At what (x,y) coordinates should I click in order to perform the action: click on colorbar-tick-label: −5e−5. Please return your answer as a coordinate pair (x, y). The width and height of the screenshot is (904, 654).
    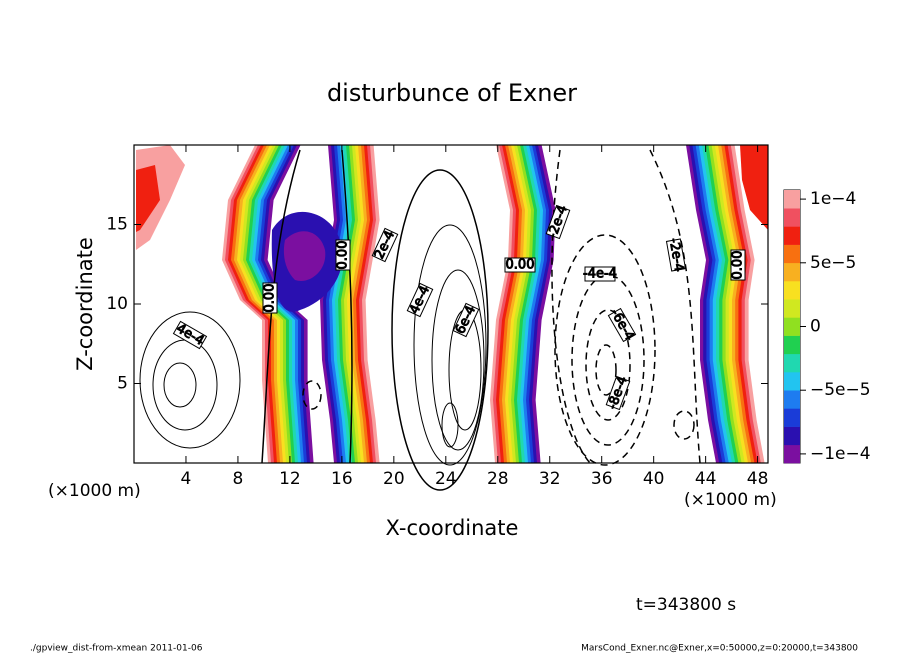
    Looking at the image, I should click on (840, 390).